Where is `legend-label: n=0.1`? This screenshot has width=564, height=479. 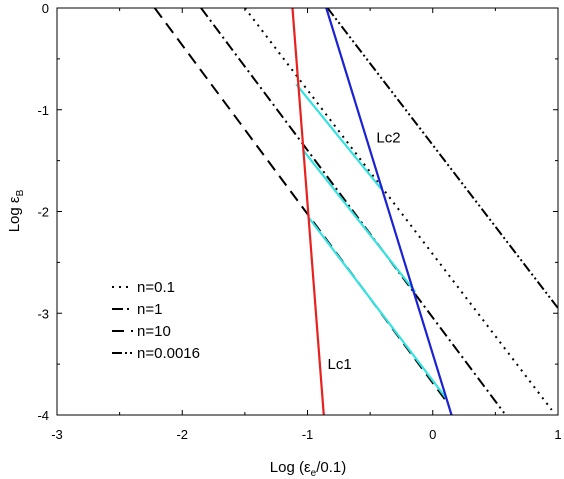
legend-label: n=0.1 is located at coordinates (156, 287).